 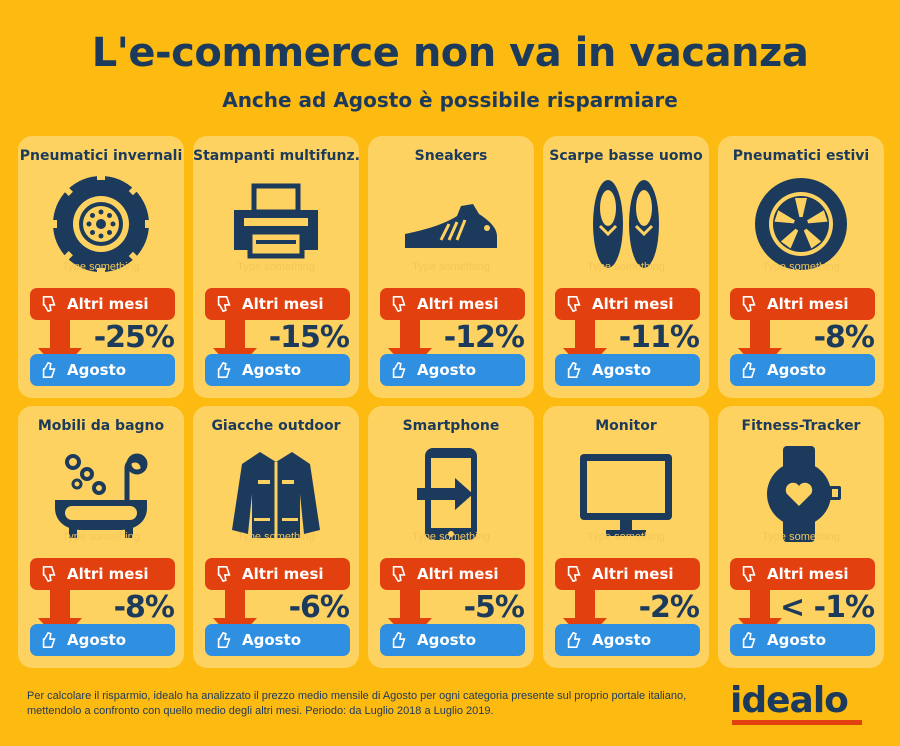 I want to click on card-title: Sneakers, so click(x=451, y=156).